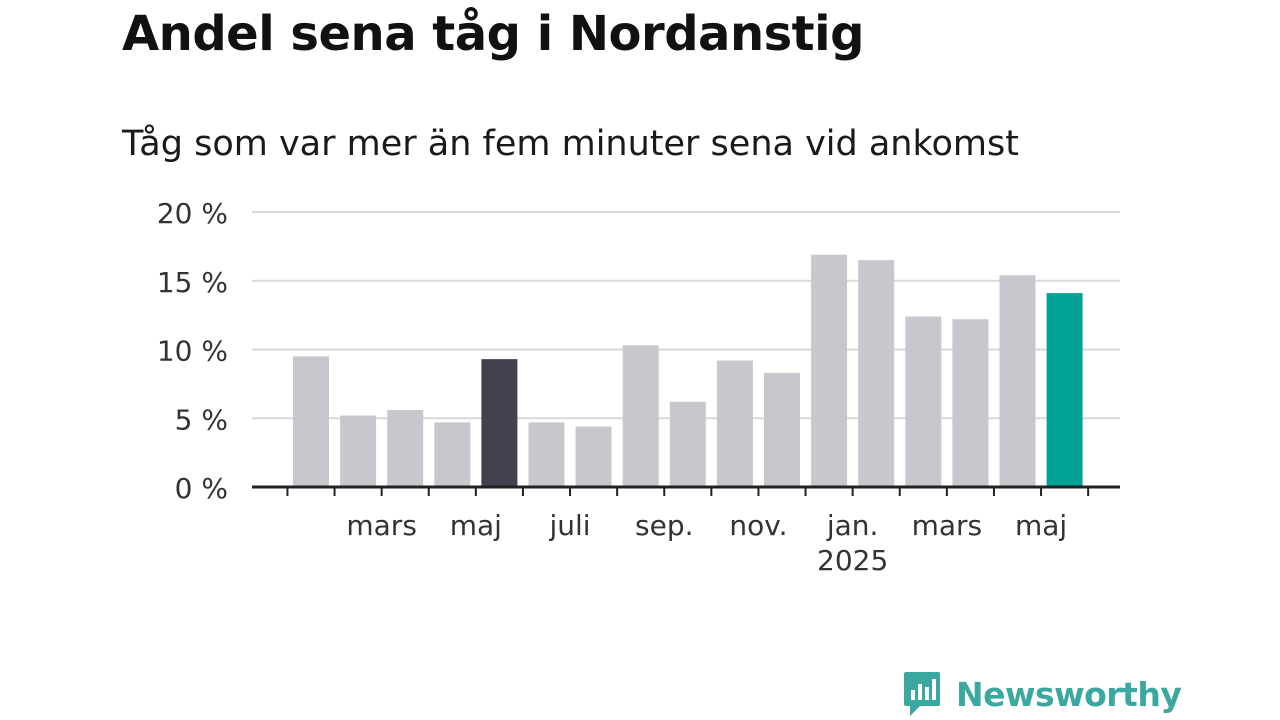 Image resolution: width=1280 pixels, height=720 pixels. Describe the element at coordinates (570, 525) in the screenshot. I see `x-tick-label: juli` at that location.